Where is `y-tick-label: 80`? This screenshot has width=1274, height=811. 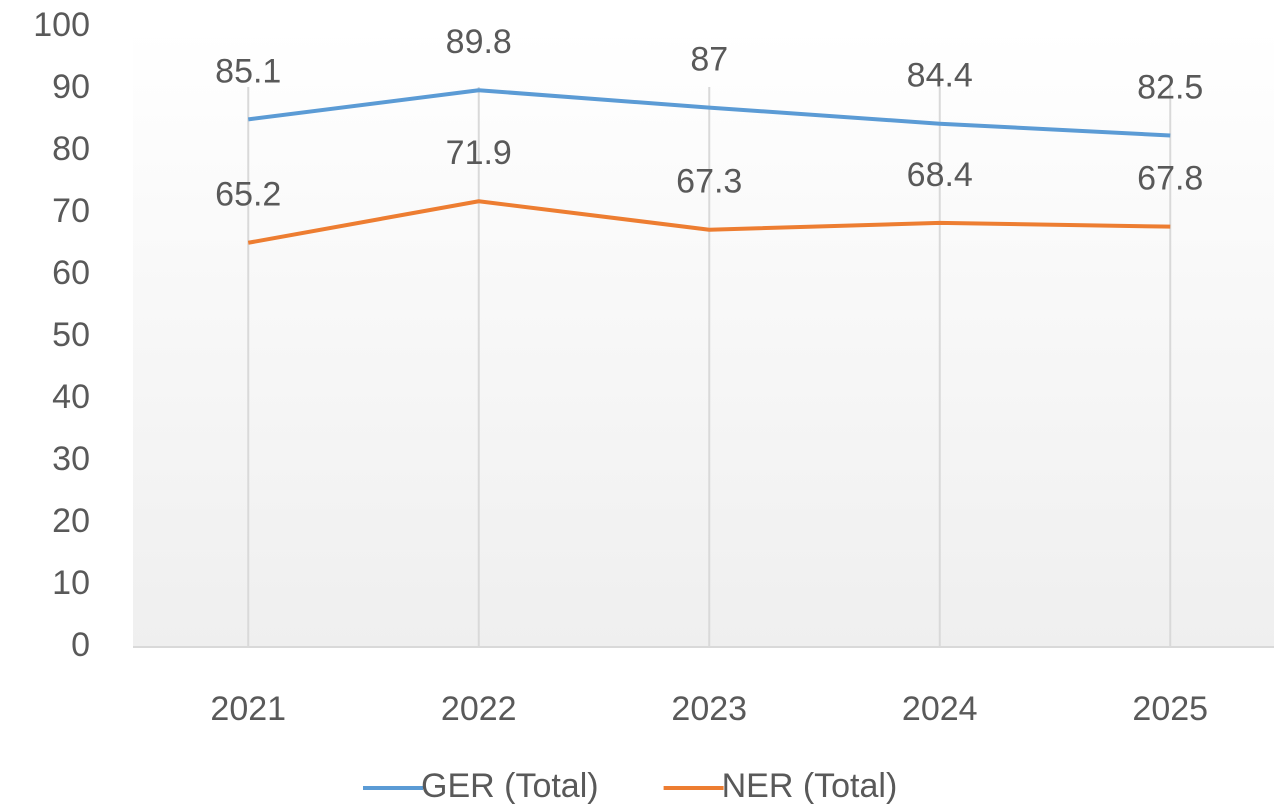 y-tick-label: 80 is located at coordinates (71, 149).